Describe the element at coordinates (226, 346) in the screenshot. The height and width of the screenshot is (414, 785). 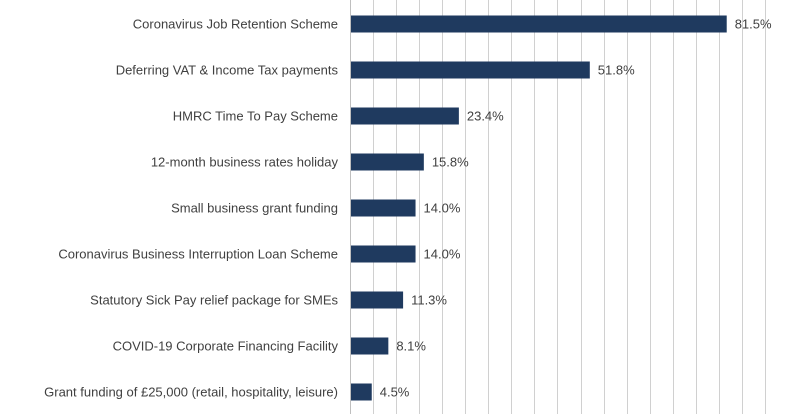
I see `category-label: COVID-19 Corporate Financing Facility` at that location.